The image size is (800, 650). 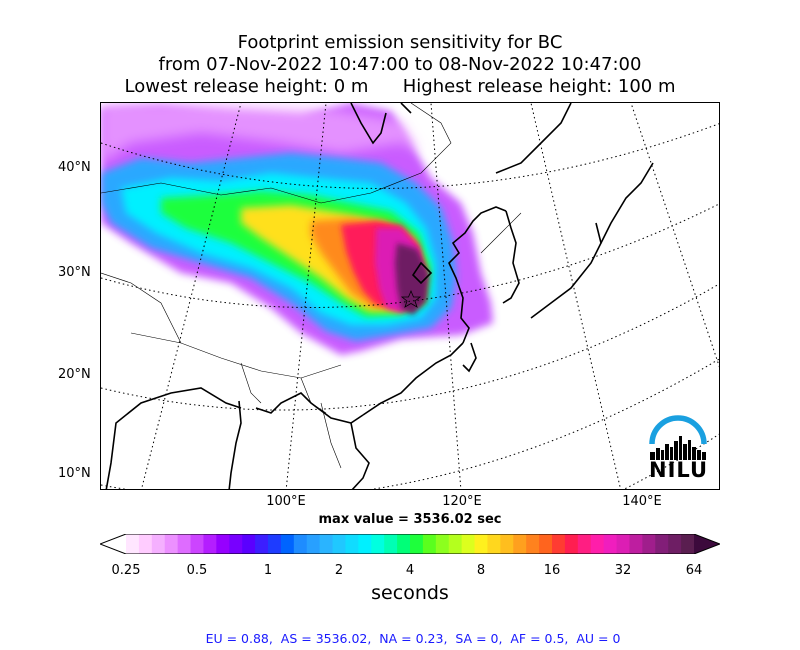 I want to click on colorbar-extend-max, so click(x=707, y=544).